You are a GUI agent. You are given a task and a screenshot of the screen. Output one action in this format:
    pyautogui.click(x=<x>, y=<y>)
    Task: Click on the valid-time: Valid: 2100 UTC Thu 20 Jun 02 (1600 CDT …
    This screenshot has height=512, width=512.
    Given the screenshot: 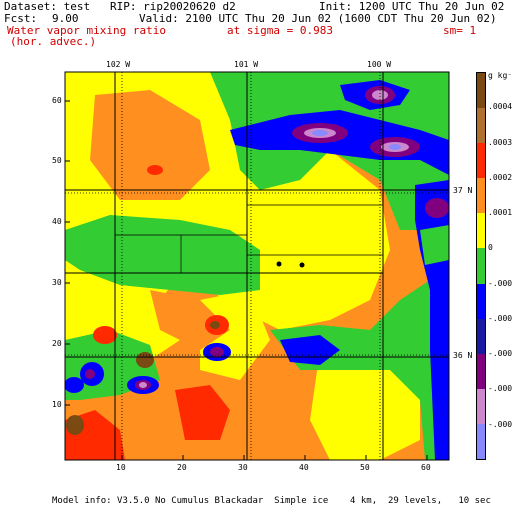 What is the action you would take?
    pyautogui.click(x=318, y=18)
    